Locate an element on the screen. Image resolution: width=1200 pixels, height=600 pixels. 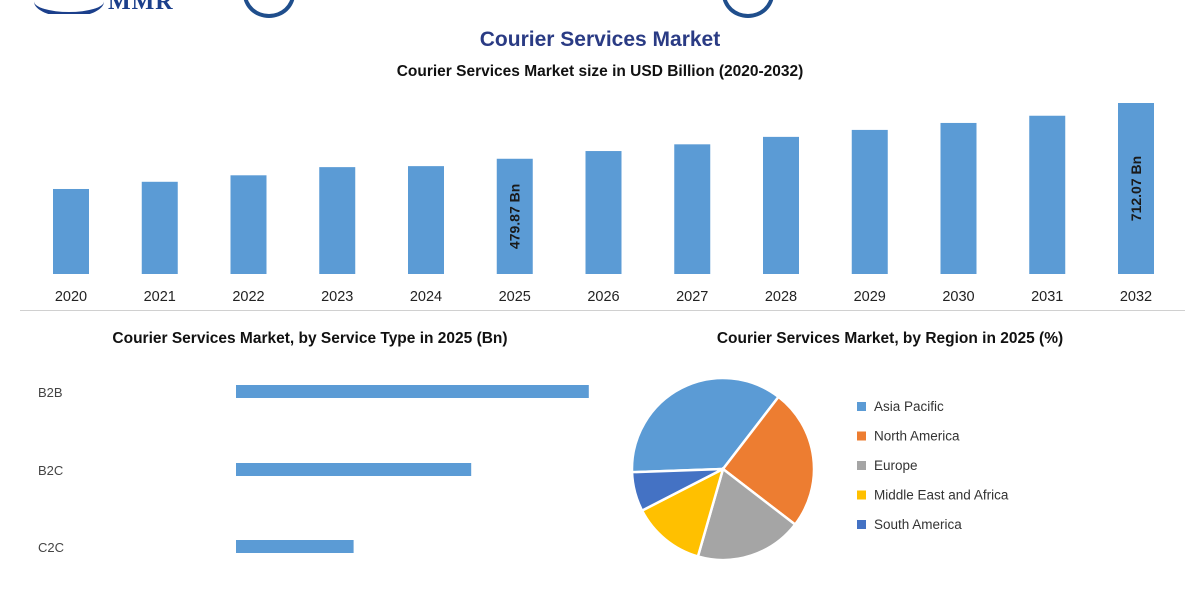
bar-data-label: 479.87 Bn is located at coordinates (515, 216).